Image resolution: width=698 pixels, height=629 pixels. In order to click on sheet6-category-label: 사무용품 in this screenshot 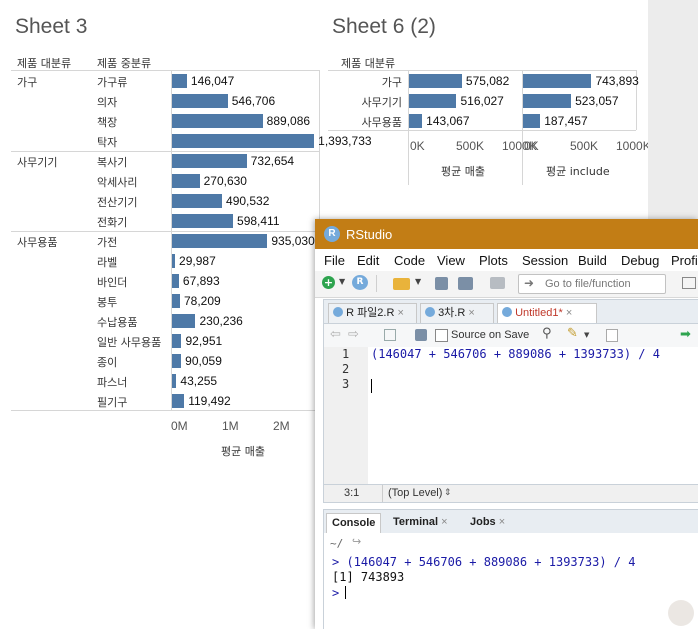, I will do `click(381, 122)`.